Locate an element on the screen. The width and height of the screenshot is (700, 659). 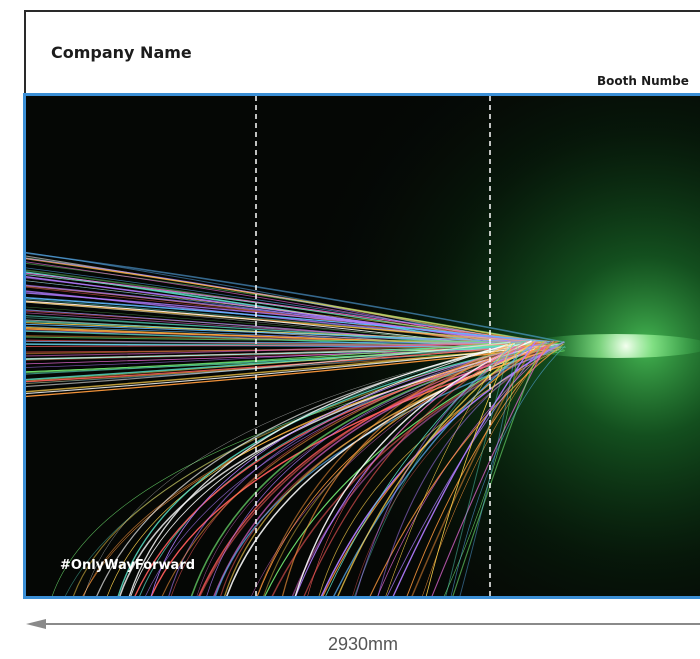
header-band is located at coordinates (362, 51).